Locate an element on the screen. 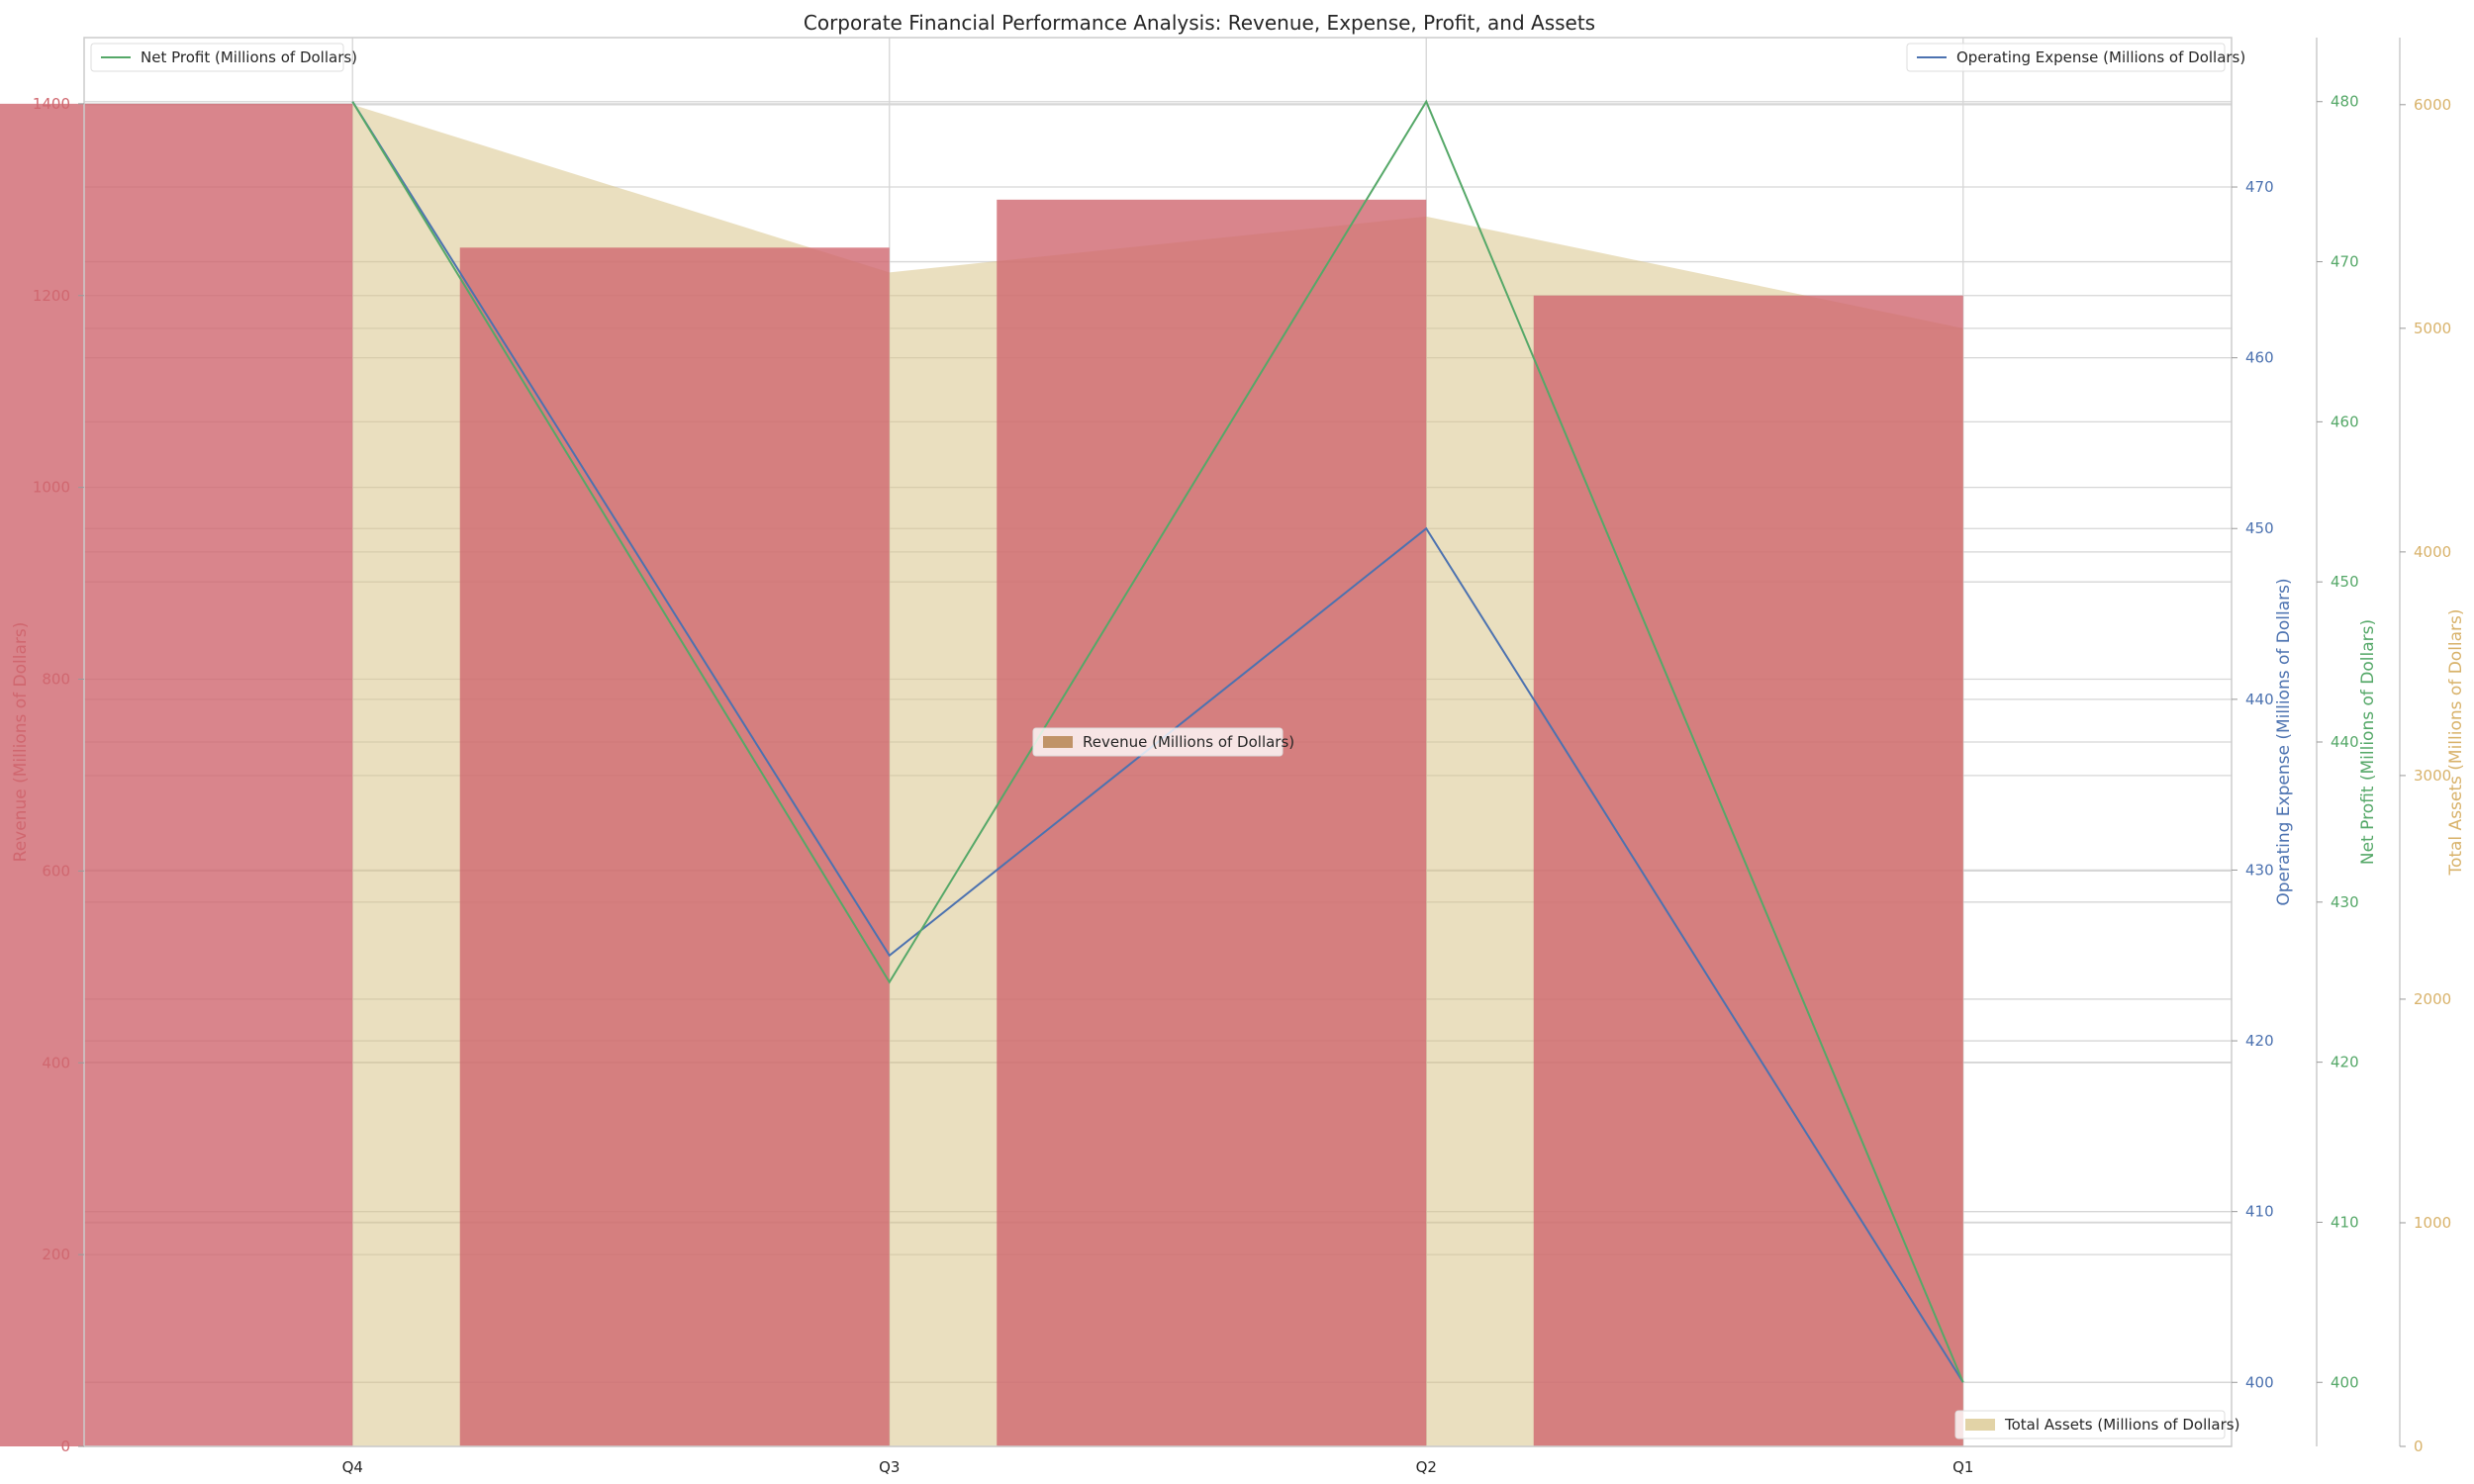  legend-revenue-swatch is located at coordinates (1058, 742).